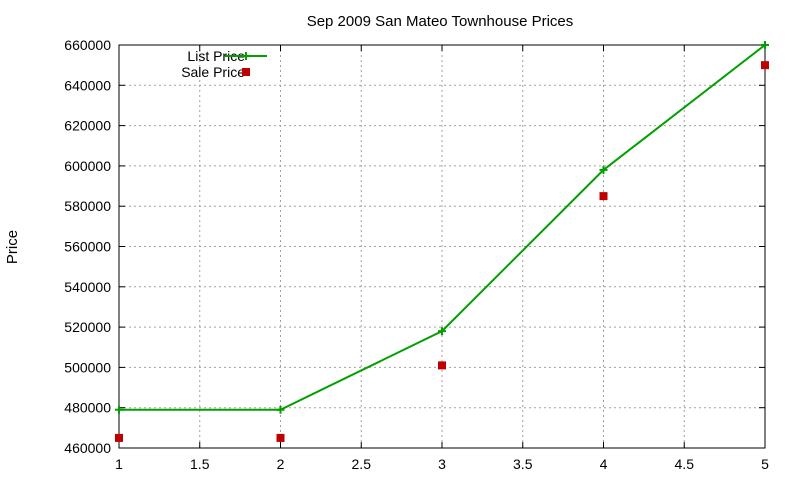 The width and height of the screenshot is (800, 485). What do you see at coordinates (87, 126) in the screenshot?
I see `y-tick-label: 620000` at bounding box center [87, 126].